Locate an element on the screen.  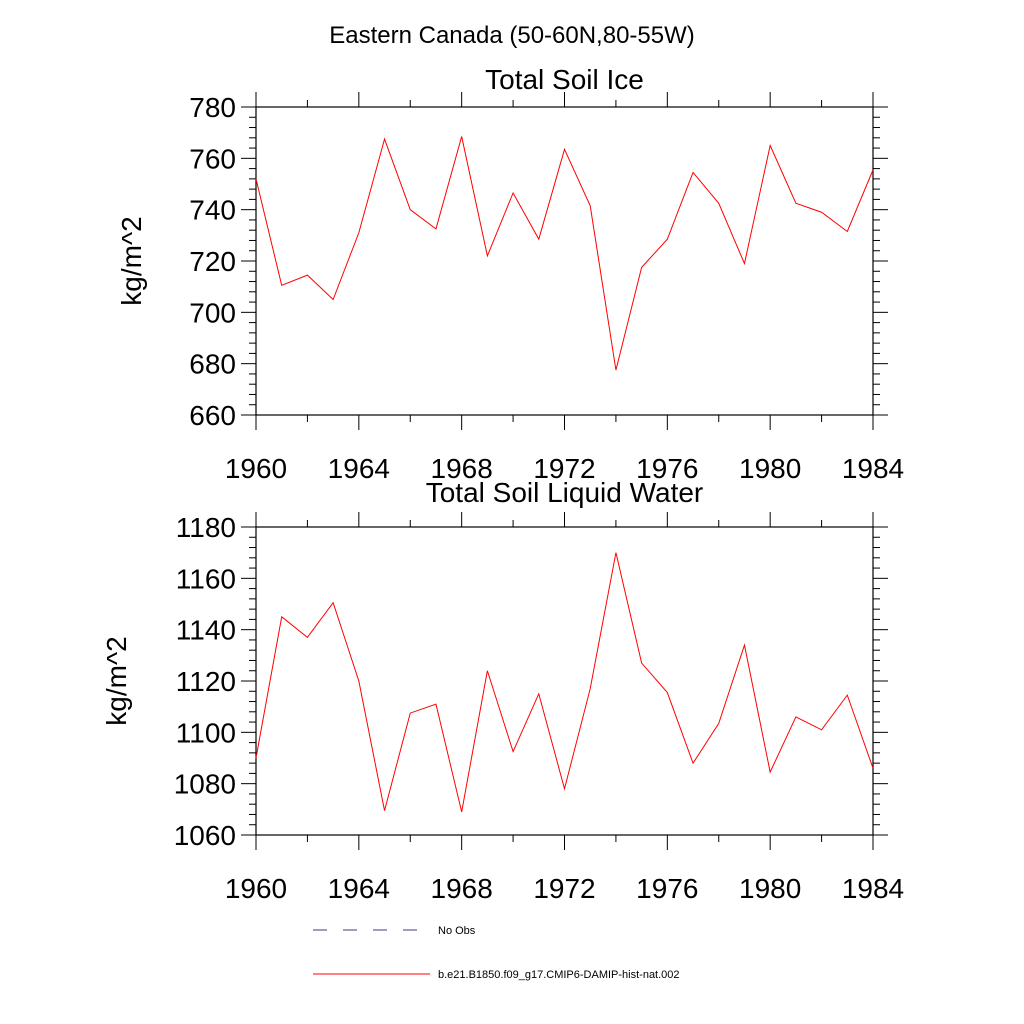
y-tick-label: 1180 is located at coordinates (206, 527).